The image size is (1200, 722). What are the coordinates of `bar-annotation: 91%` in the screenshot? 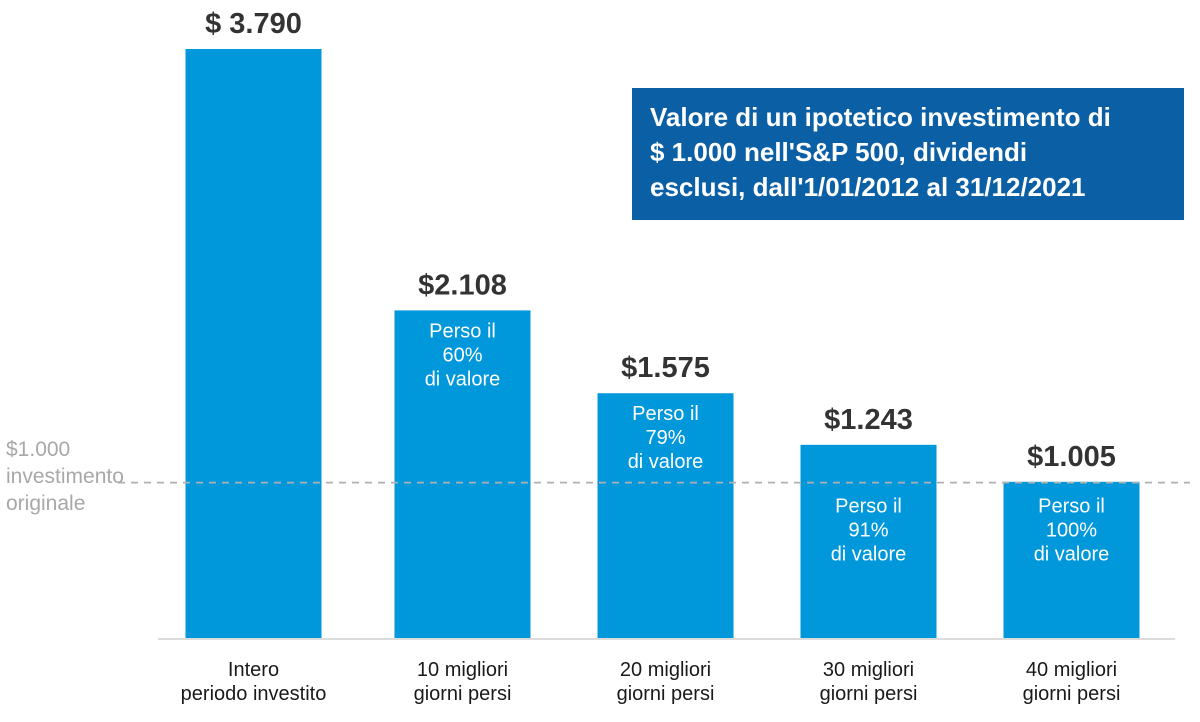 It's located at (868, 531).